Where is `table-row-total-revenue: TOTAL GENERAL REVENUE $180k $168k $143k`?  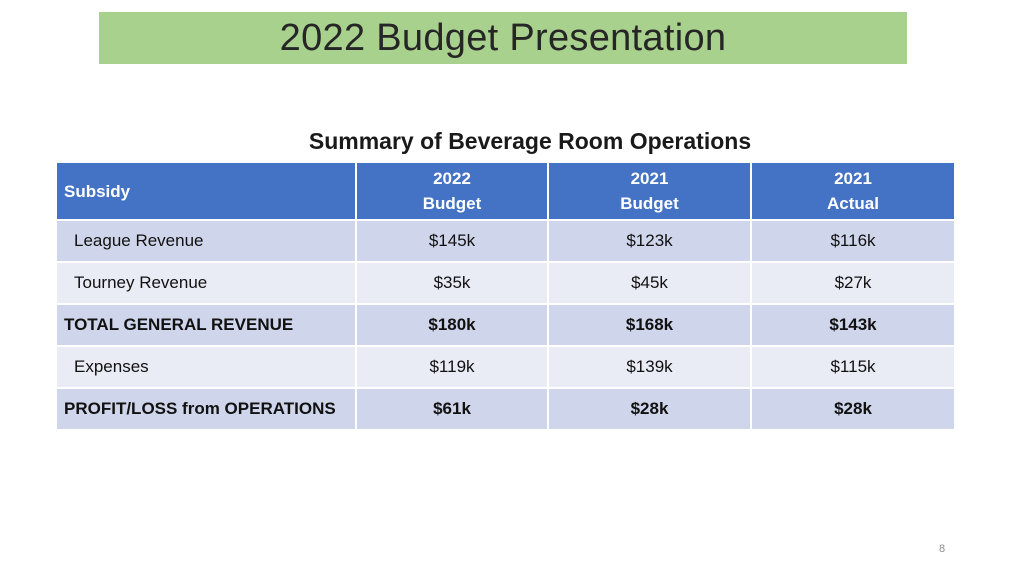
table-row-total-revenue: TOTAL GENERAL REVENUE $180k $168k $143k is located at coordinates (505, 325).